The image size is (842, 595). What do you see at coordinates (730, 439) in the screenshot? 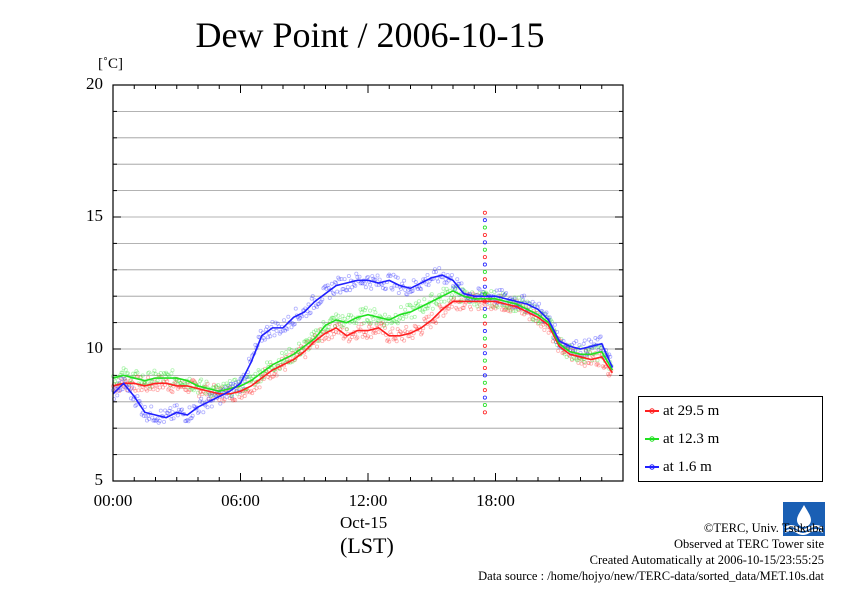
I see `legend: at 29.5 m at 12.3 m at 1.6 m` at bounding box center [730, 439].